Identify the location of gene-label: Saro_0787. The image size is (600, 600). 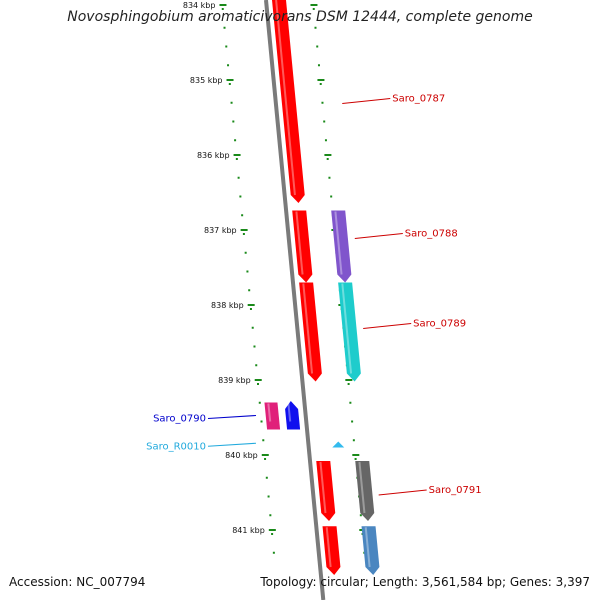
(418, 99).